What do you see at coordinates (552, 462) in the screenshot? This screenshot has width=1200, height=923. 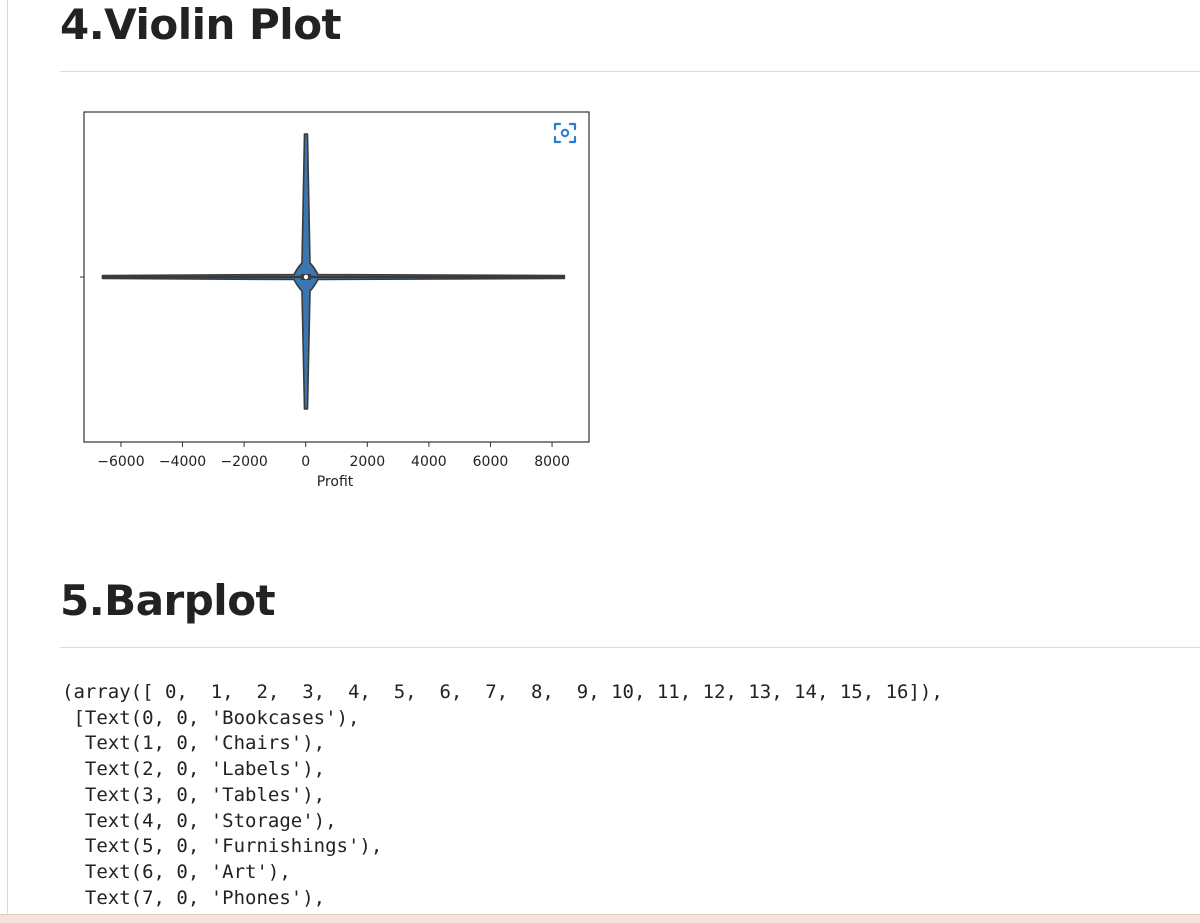 I see `x-tick-label: 8000` at bounding box center [552, 462].